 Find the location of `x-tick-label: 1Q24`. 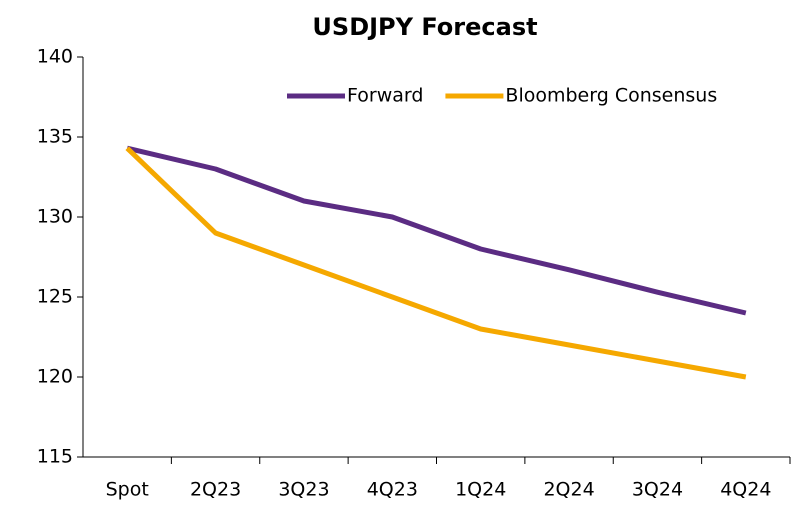

x-tick-label: 1Q24 is located at coordinates (480, 490).